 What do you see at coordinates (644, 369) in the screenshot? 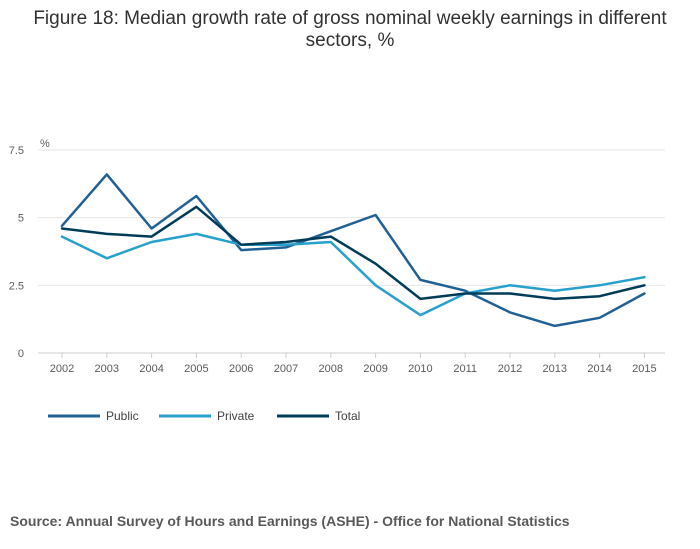
I see `x-tick-label: 2015` at bounding box center [644, 369].